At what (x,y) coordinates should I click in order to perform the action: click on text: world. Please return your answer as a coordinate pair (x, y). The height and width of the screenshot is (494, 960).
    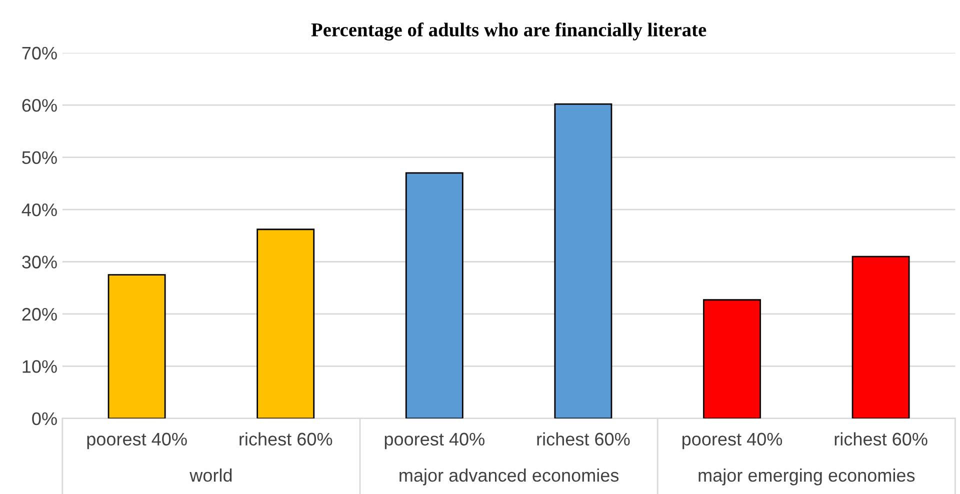
    Looking at the image, I should click on (211, 475).